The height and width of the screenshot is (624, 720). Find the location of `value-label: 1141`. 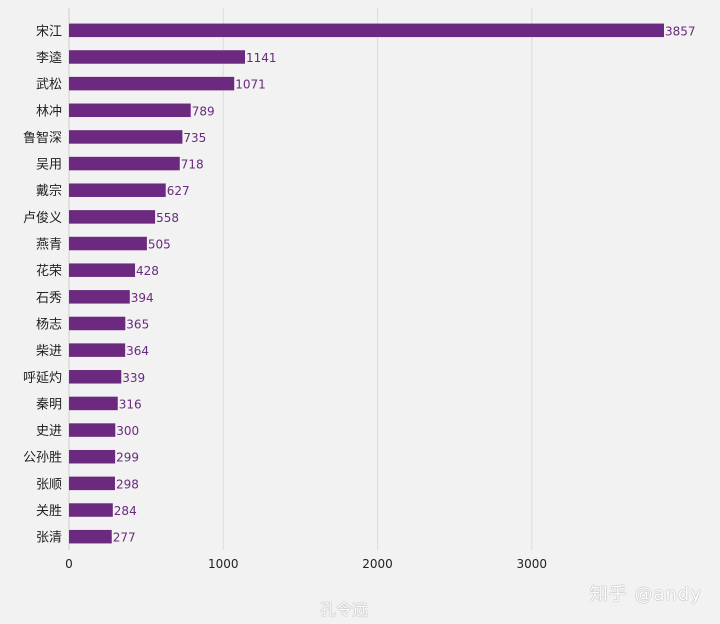

value-label: 1141 is located at coordinates (261, 58).